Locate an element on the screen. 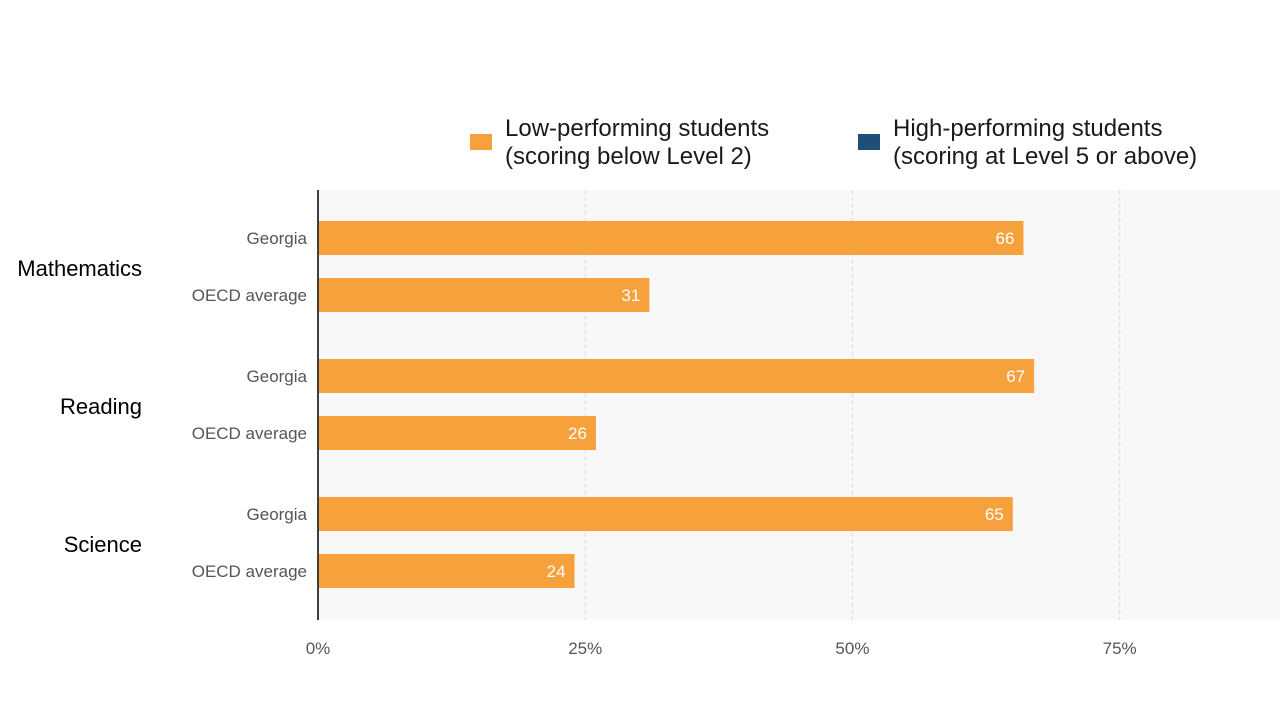 Image resolution: width=1280 pixels, height=725 pixels. data-label: 26 is located at coordinates (577, 433).